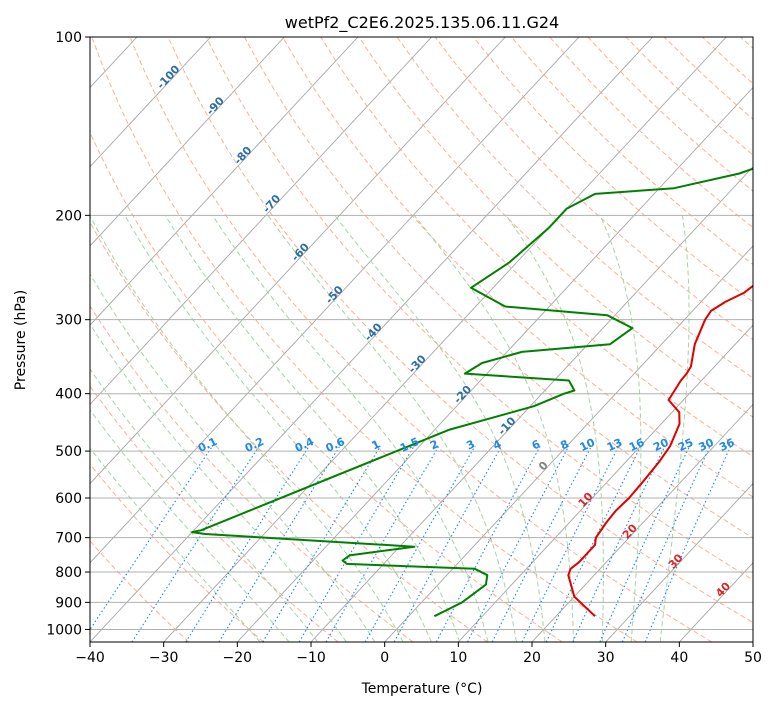  What do you see at coordinates (164, 658) in the screenshot?
I see `x-tick-label: −30` at bounding box center [164, 658].